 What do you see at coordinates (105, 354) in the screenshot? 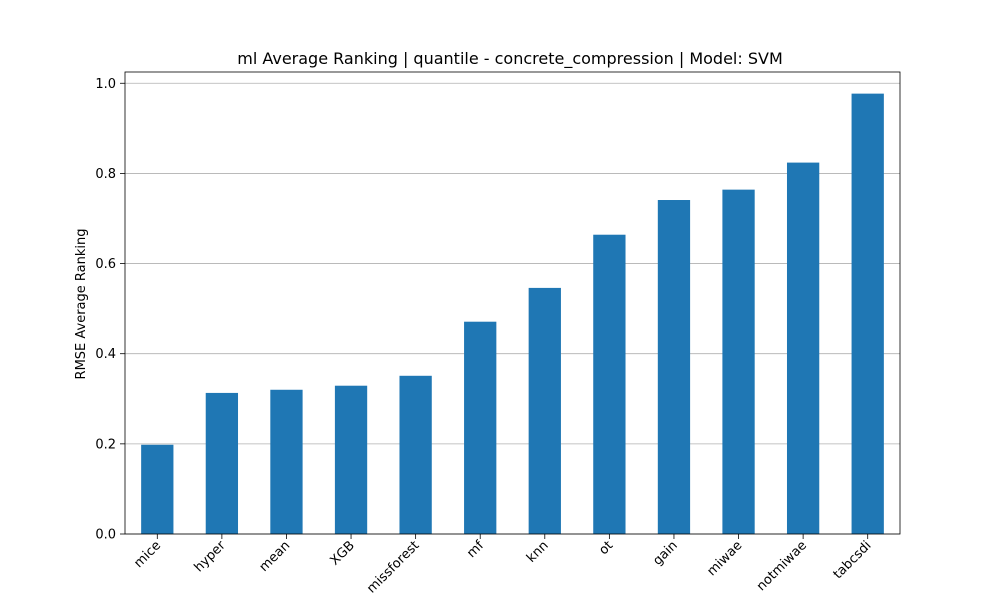
I see `y-tick-label-2: 0.4` at bounding box center [105, 354].